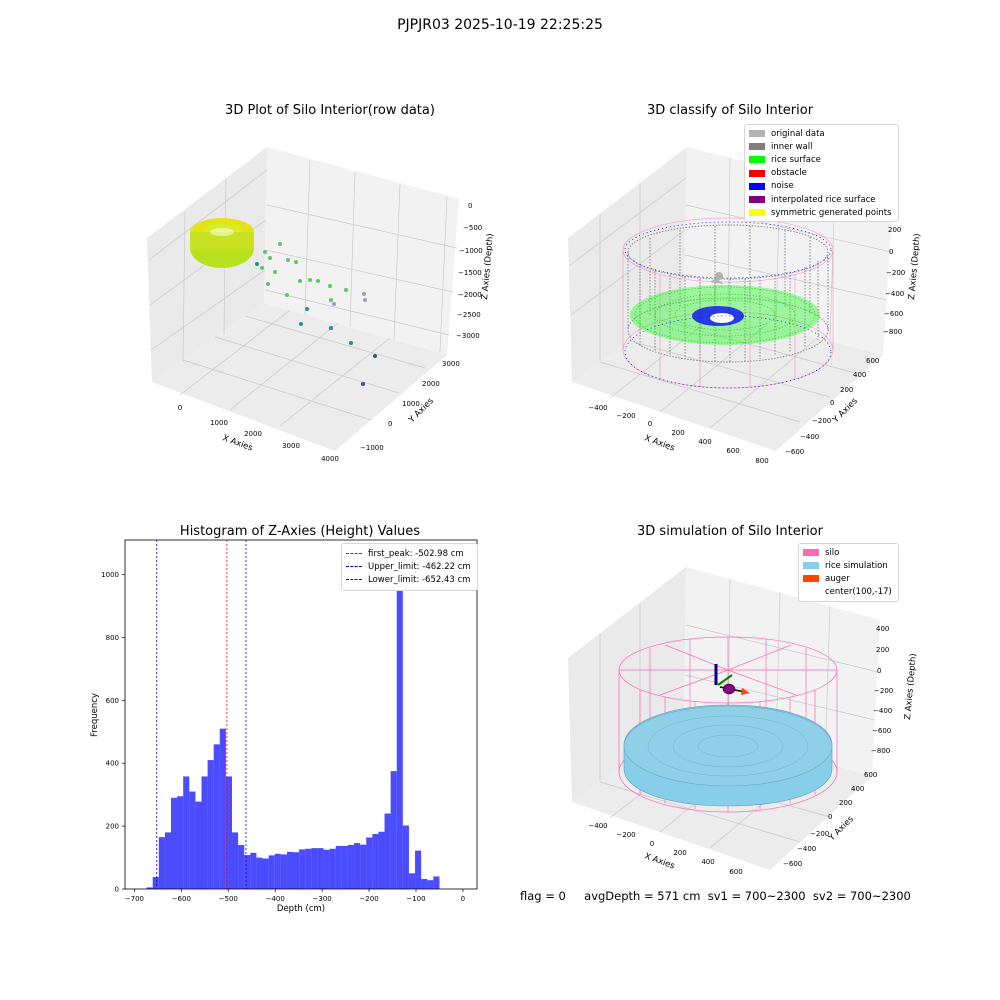  I want to click on x-tick-label: −200, so click(368, 899).